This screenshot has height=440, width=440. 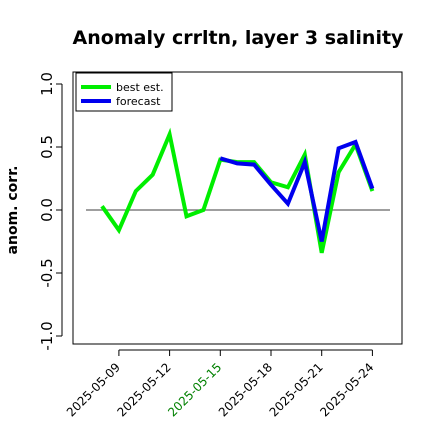 What do you see at coordinates (238, 38) in the screenshot?
I see `chart-title: Anomaly crrltn, layer 3 salinity` at bounding box center [238, 38].